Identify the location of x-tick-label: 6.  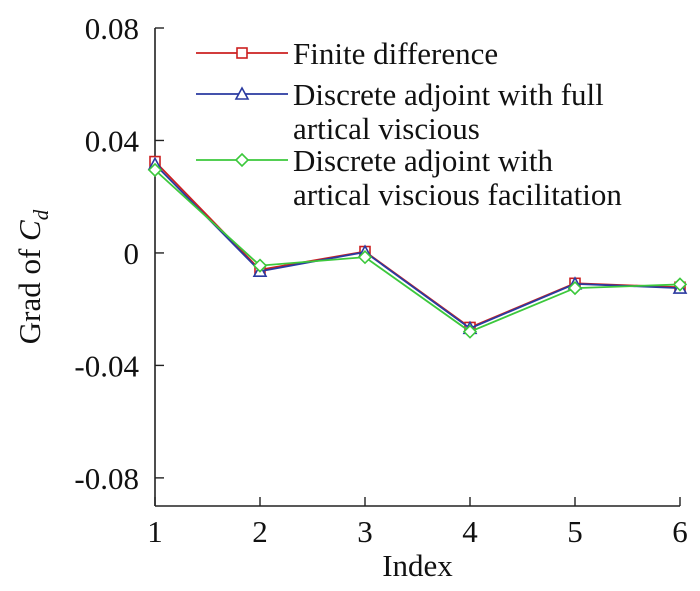
(680, 531).